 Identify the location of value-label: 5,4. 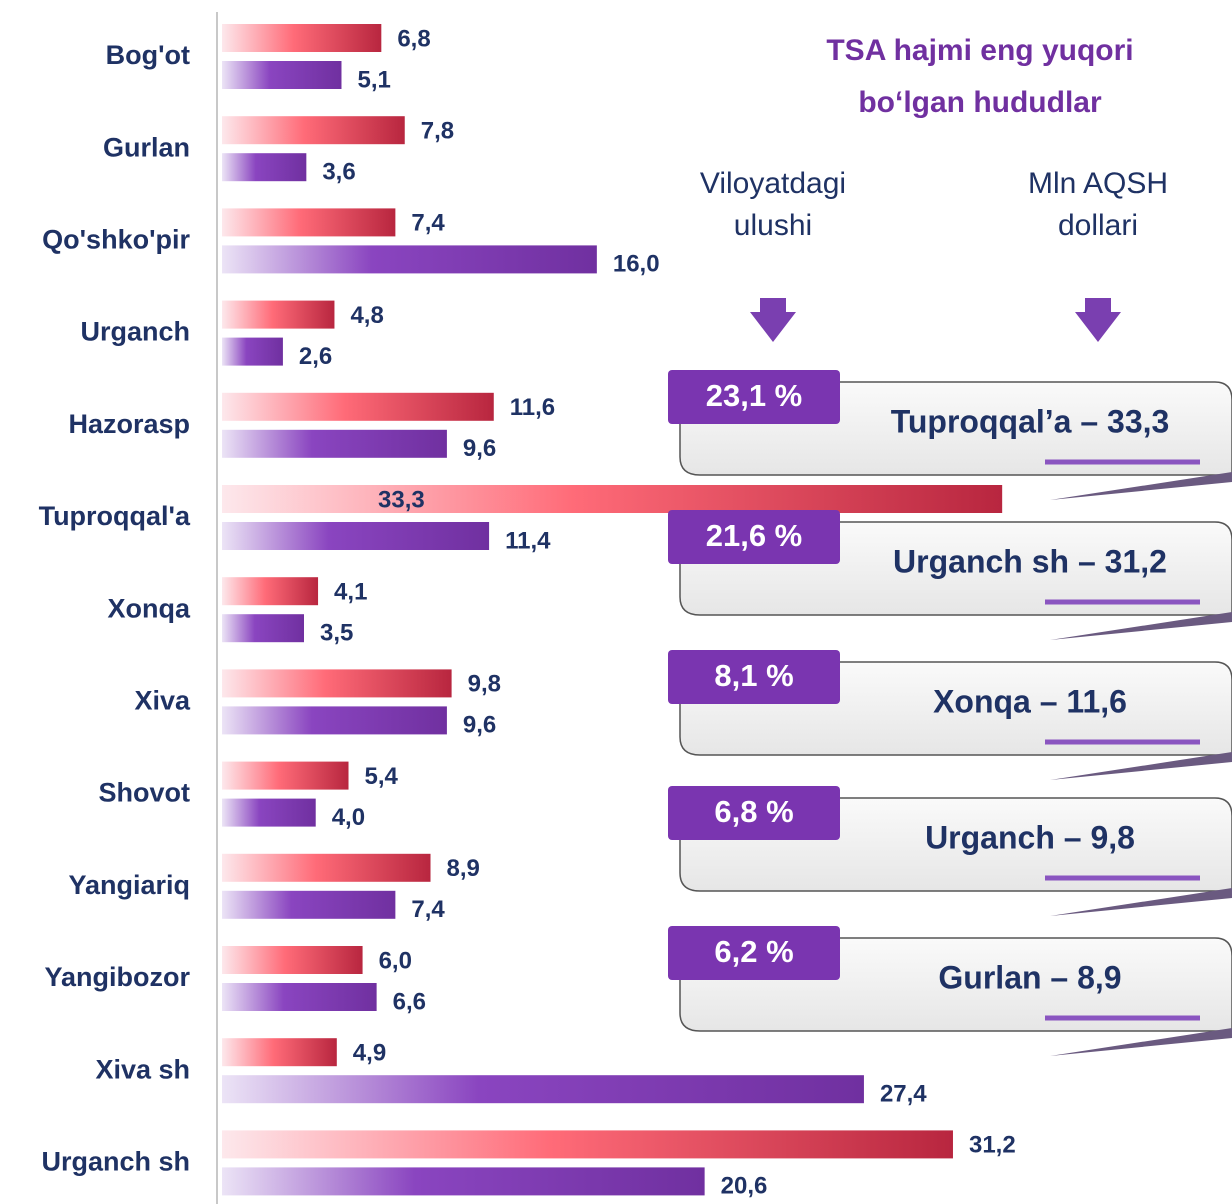
(382, 776).